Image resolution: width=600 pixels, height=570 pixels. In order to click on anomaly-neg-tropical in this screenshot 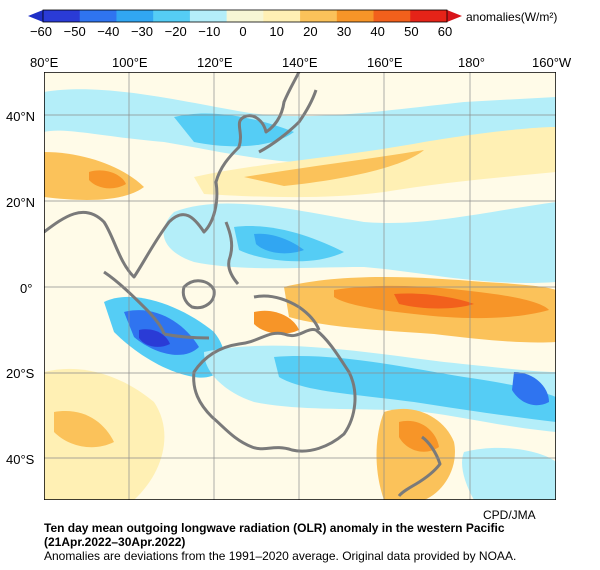, I will do `click(359, 243)`.